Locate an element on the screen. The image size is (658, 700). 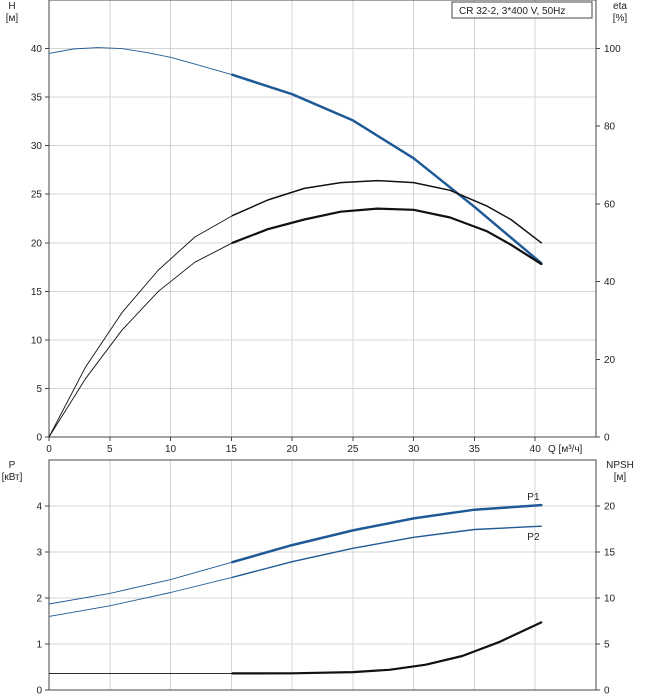
x-tick-label: 10 is located at coordinates (171, 449).